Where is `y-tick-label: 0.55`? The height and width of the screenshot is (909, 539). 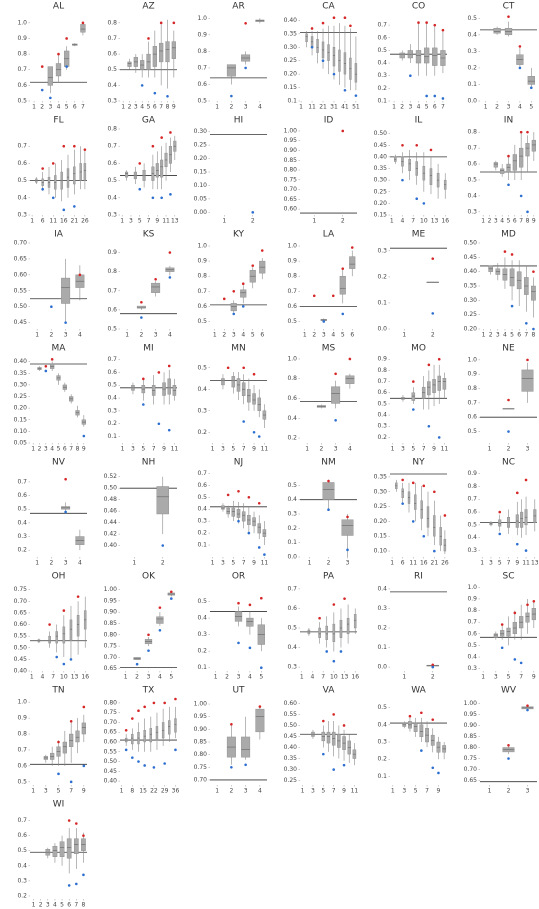 y-tick-label: 0.55 is located at coordinates (291, 714).